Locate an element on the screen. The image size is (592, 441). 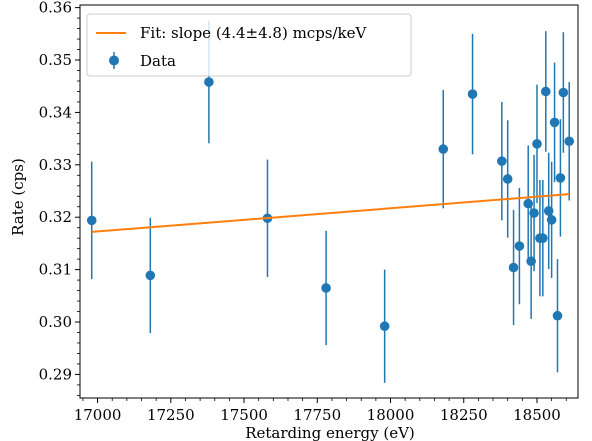
y-tick-label: 0.31 is located at coordinates (55, 270).